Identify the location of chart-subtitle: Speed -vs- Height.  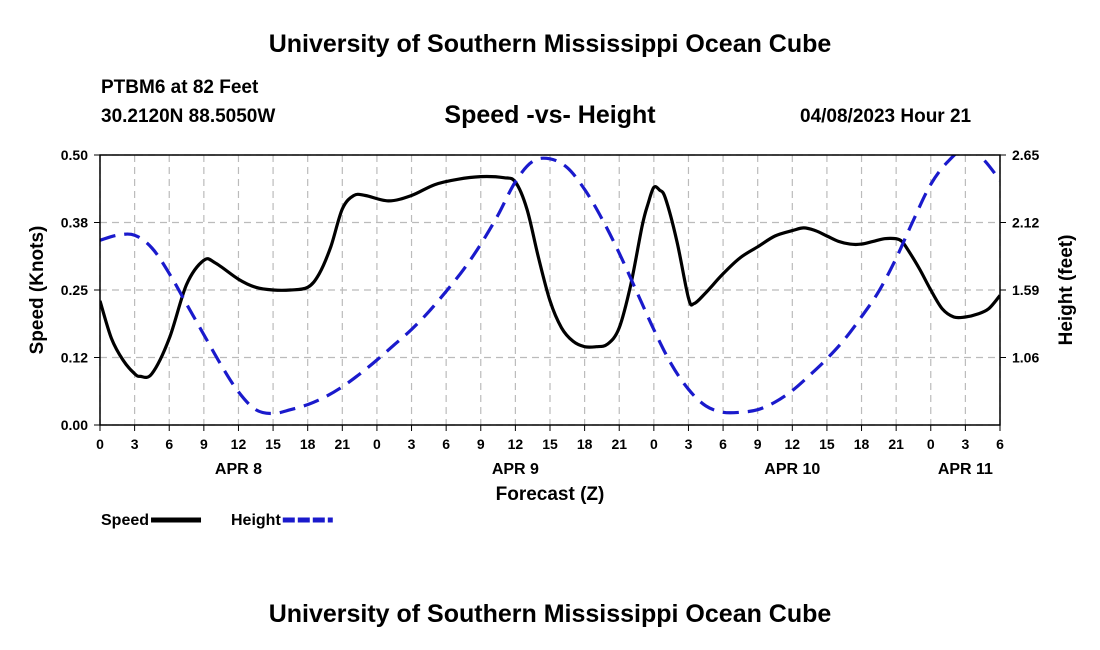
(550, 115).